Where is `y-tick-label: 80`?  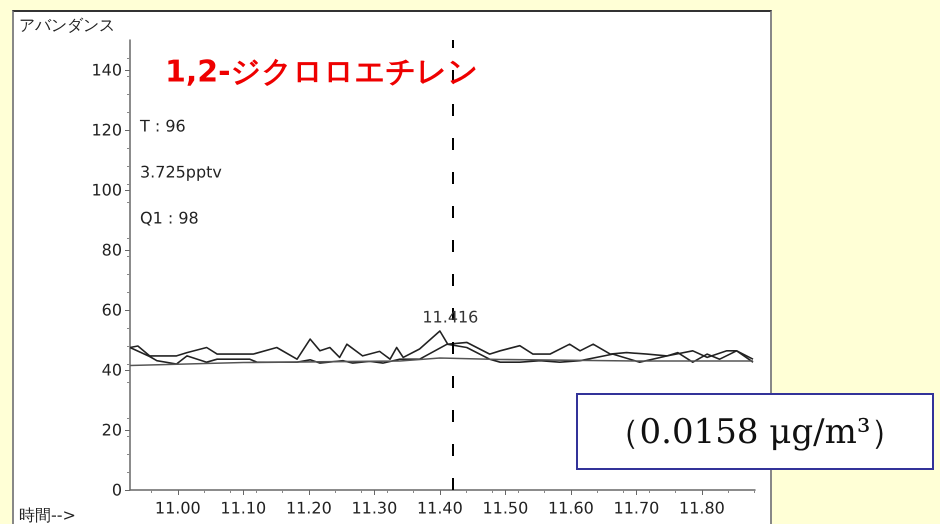 y-tick-label: 80 is located at coordinates (112, 250).